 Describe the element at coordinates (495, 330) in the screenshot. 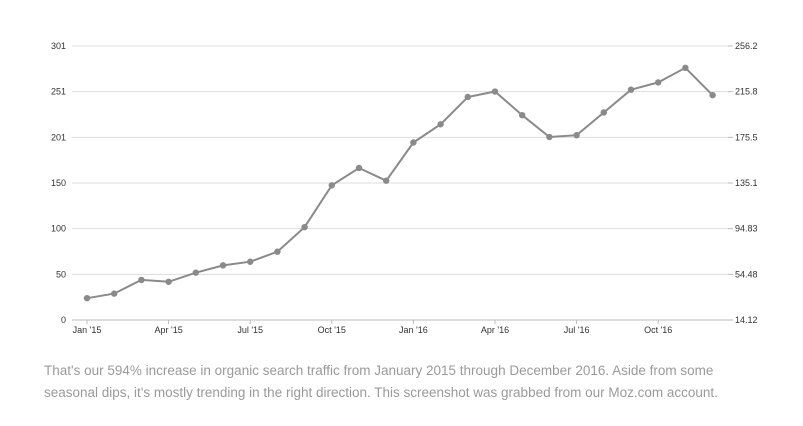

I see `x-tick-label: Apr '16` at that location.